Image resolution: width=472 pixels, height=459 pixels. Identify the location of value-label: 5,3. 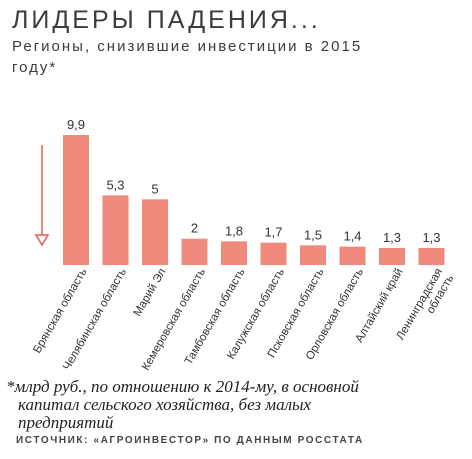
(115, 184).